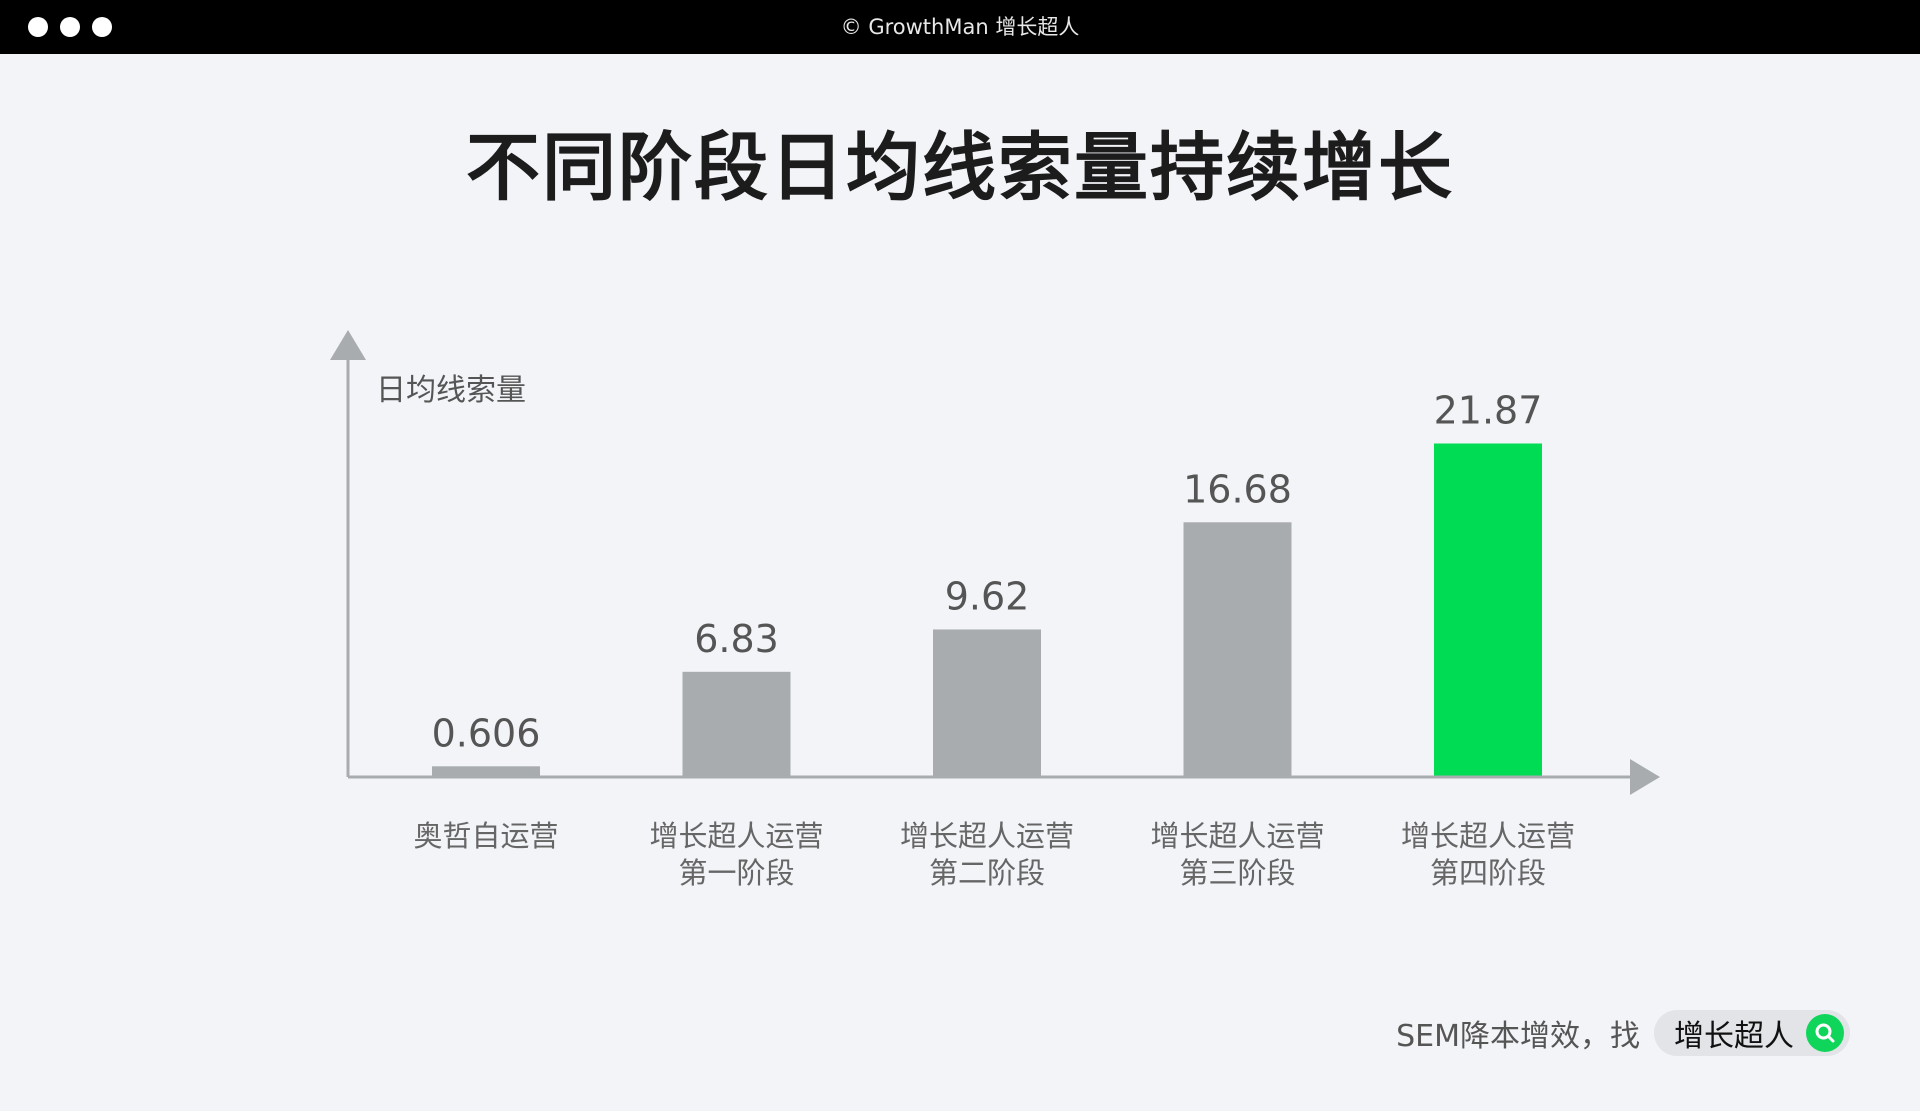  I want to click on bar-value-label-2: 6.83, so click(736, 639).